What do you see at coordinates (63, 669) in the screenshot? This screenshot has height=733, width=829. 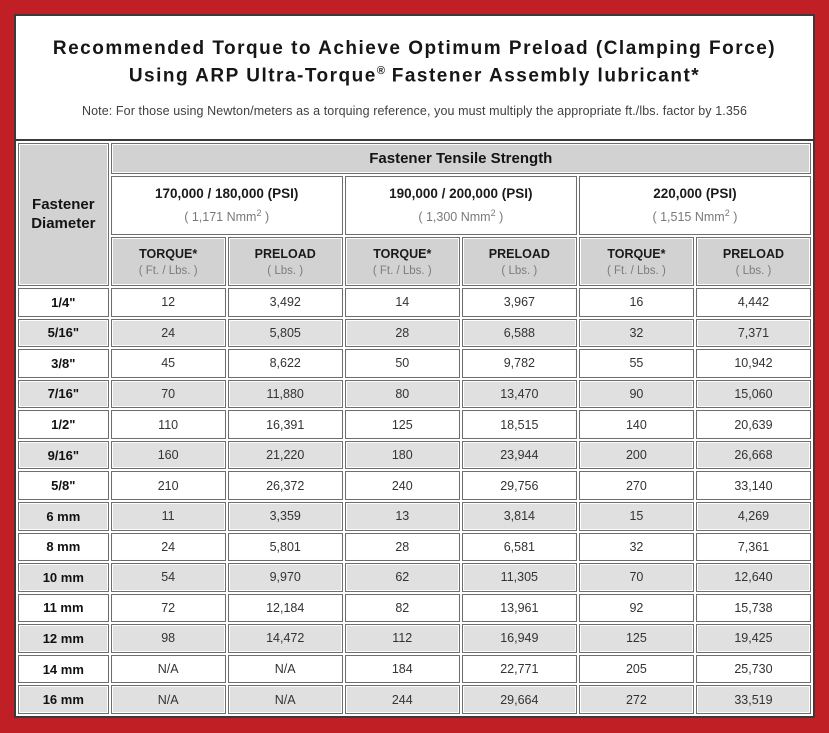 I see `fastener-diameter-cell: 14 mm` at bounding box center [63, 669].